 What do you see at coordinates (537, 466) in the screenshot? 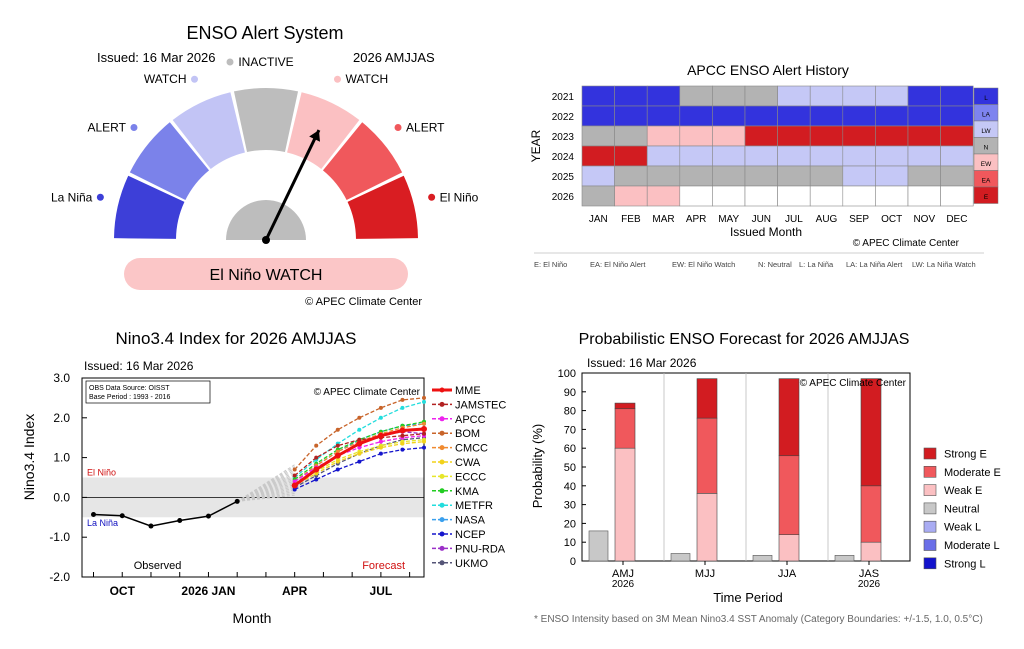
I see `prob-ylabel: Probability (%)` at bounding box center [537, 466].